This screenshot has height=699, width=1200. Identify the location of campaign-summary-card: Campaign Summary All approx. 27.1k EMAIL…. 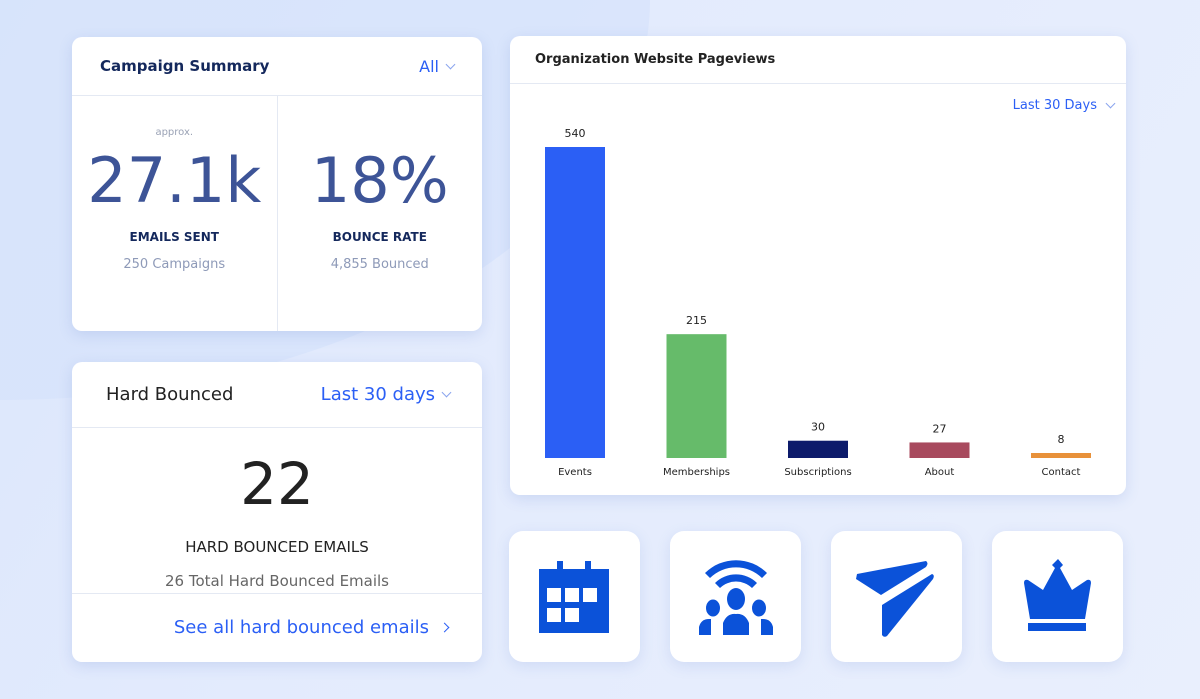
(277, 184).